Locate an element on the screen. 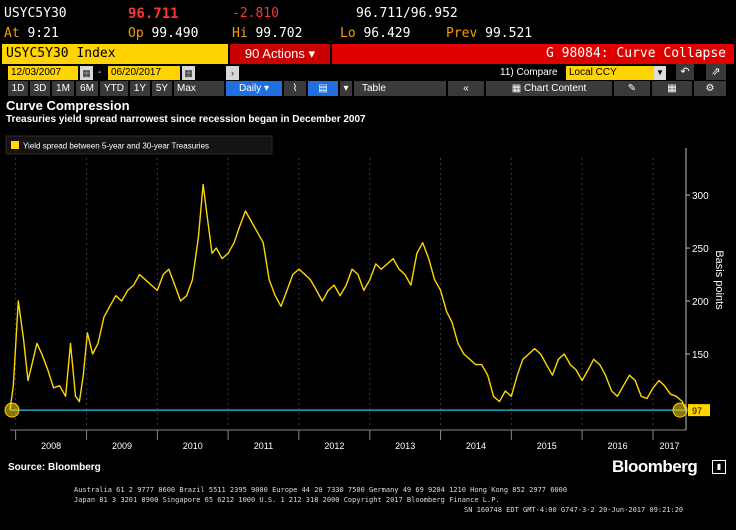 The height and width of the screenshot is (530, 736). period-1m-button: 1M is located at coordinates (63, 88).